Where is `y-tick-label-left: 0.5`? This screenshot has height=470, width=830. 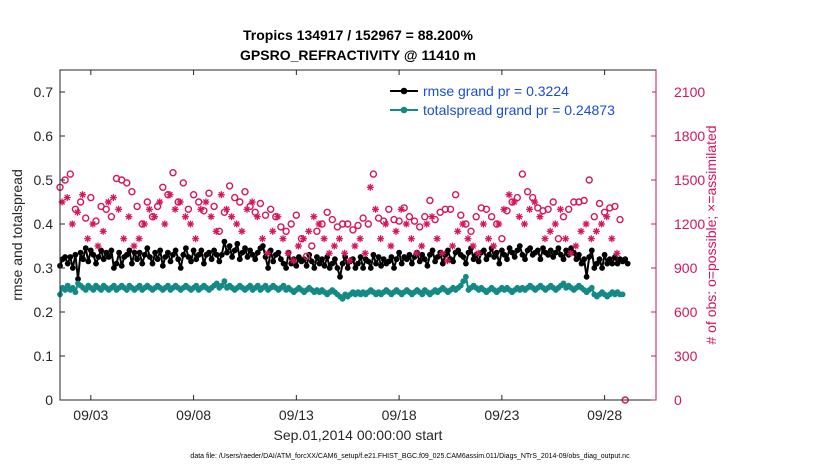 y-tick-label-left: 0.5 is located at coordinates (44, 180).